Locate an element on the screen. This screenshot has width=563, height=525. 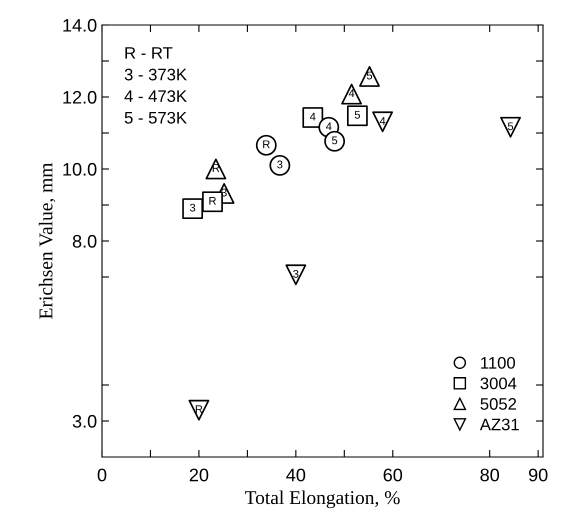
annotation: 4 - 473K is located at coordinates (155, 96).